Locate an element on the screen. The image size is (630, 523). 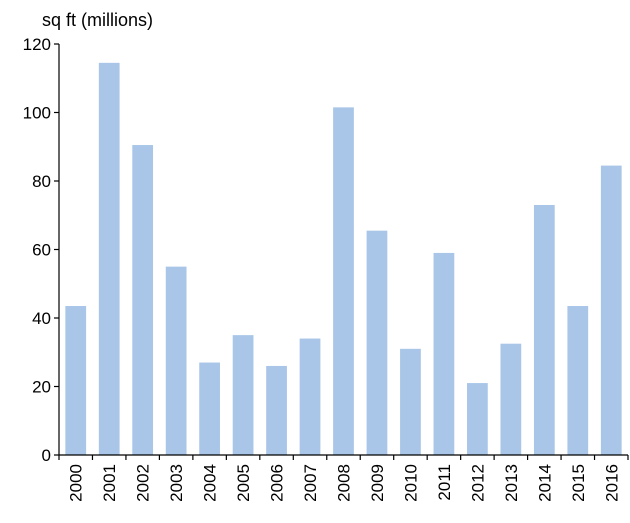
x-tick-label-2009: 2009 is located at coordinates (377, 483).